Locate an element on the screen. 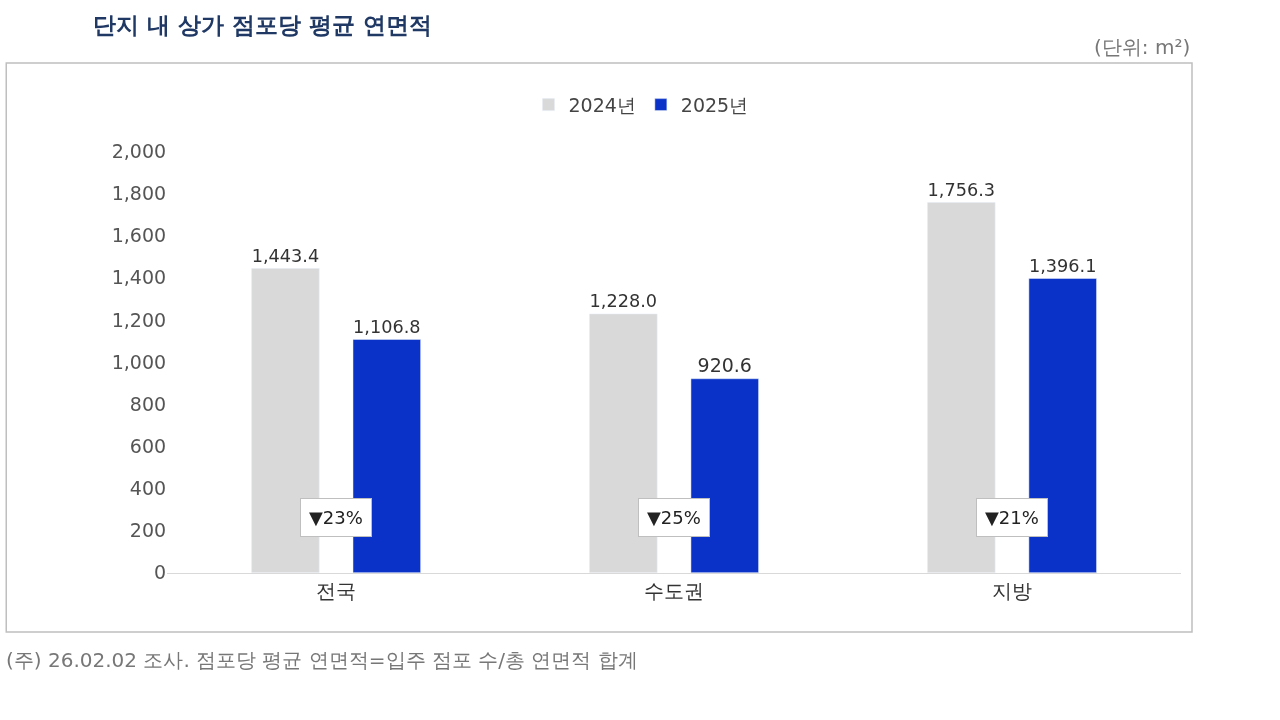 The height and width of the screenshot is (720, 1280). x-tick-label: 지방 is located at coordinates (1012, 590).